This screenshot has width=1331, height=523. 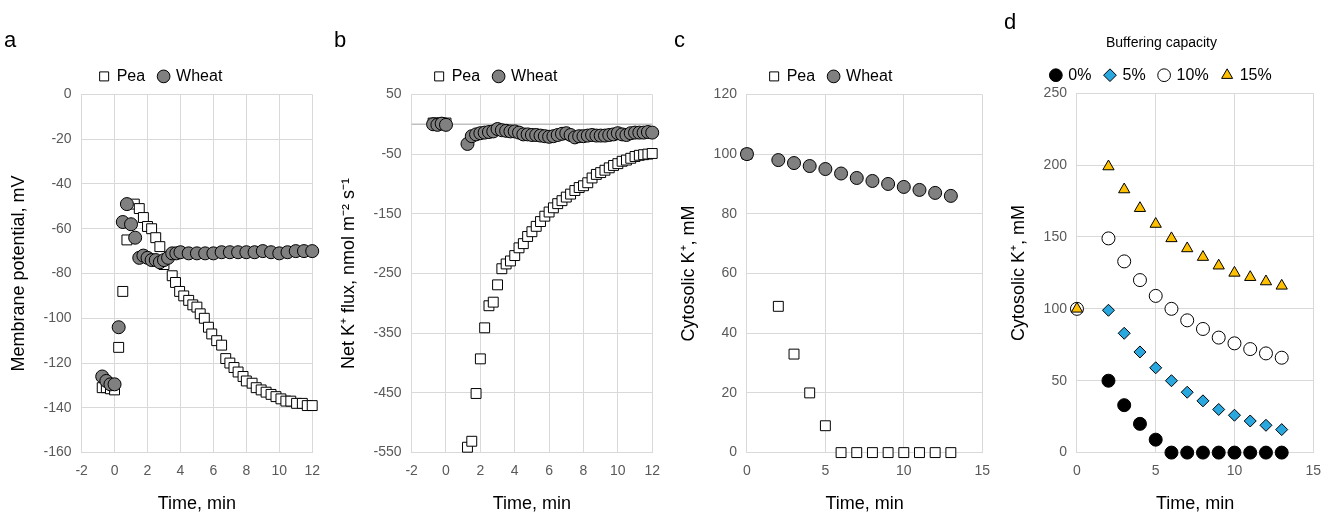 What do you see at coordinates (10, 40) in the screenshot?
I see `chart-title: a` at bounding box center [10, 40].